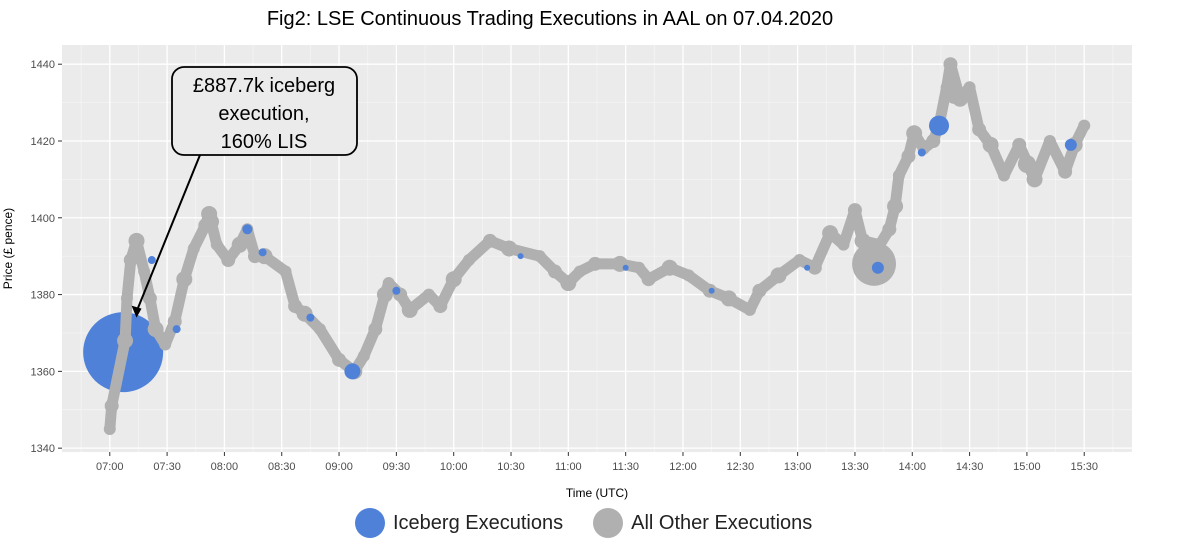  What do you see at coordinates (370, 523) in the screenshot?
I see `legend-swatch-iceberg` at bounding box center [370, 523].